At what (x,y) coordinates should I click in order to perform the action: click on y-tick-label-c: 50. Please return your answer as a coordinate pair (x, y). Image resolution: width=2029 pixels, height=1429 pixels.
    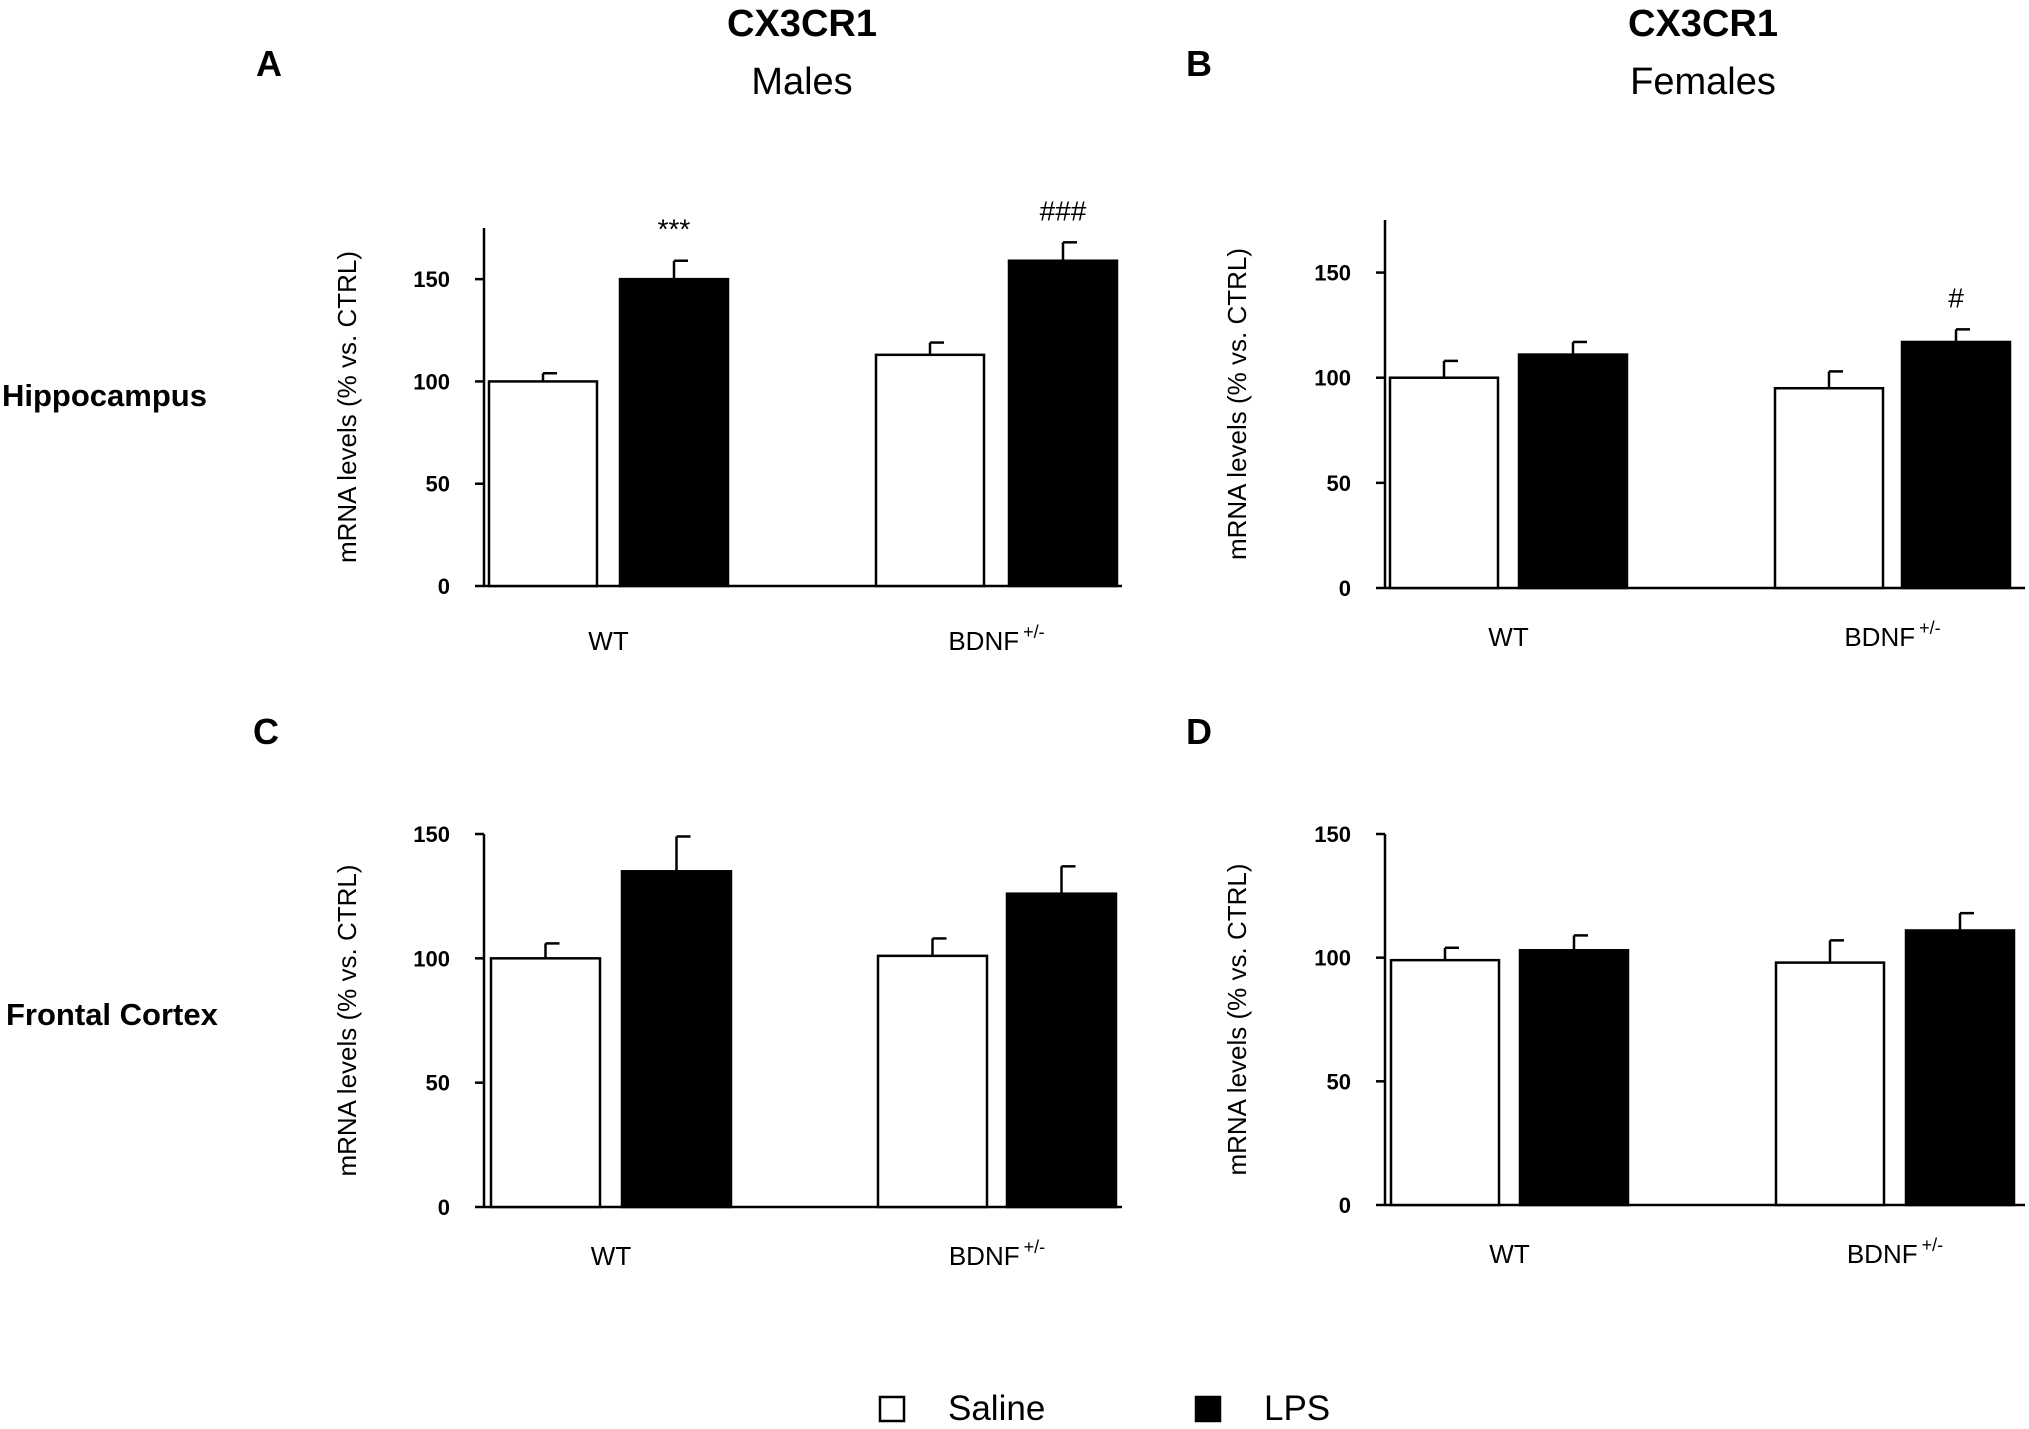
    Looking at the image, I should click on (438, 1083).